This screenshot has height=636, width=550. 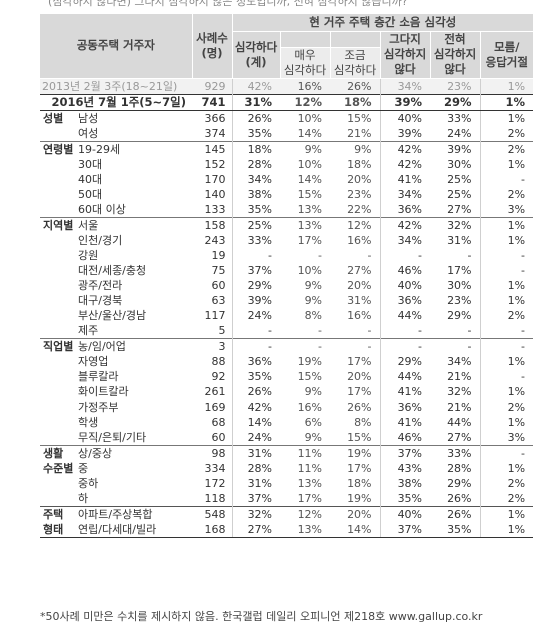 I want to click on cell-very-serious: 10%, so click(x=310, y=164).